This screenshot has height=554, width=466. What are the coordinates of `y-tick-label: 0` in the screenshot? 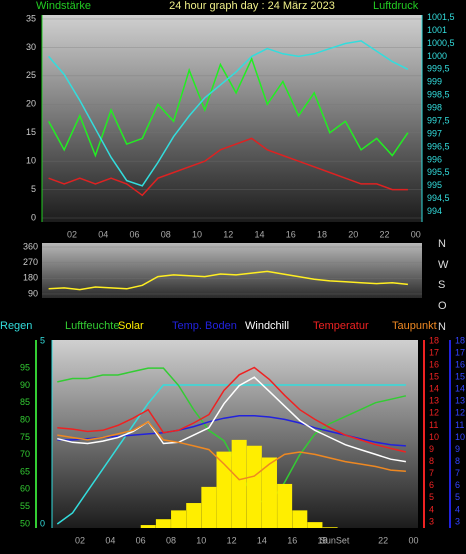 It's located at (33, 217).